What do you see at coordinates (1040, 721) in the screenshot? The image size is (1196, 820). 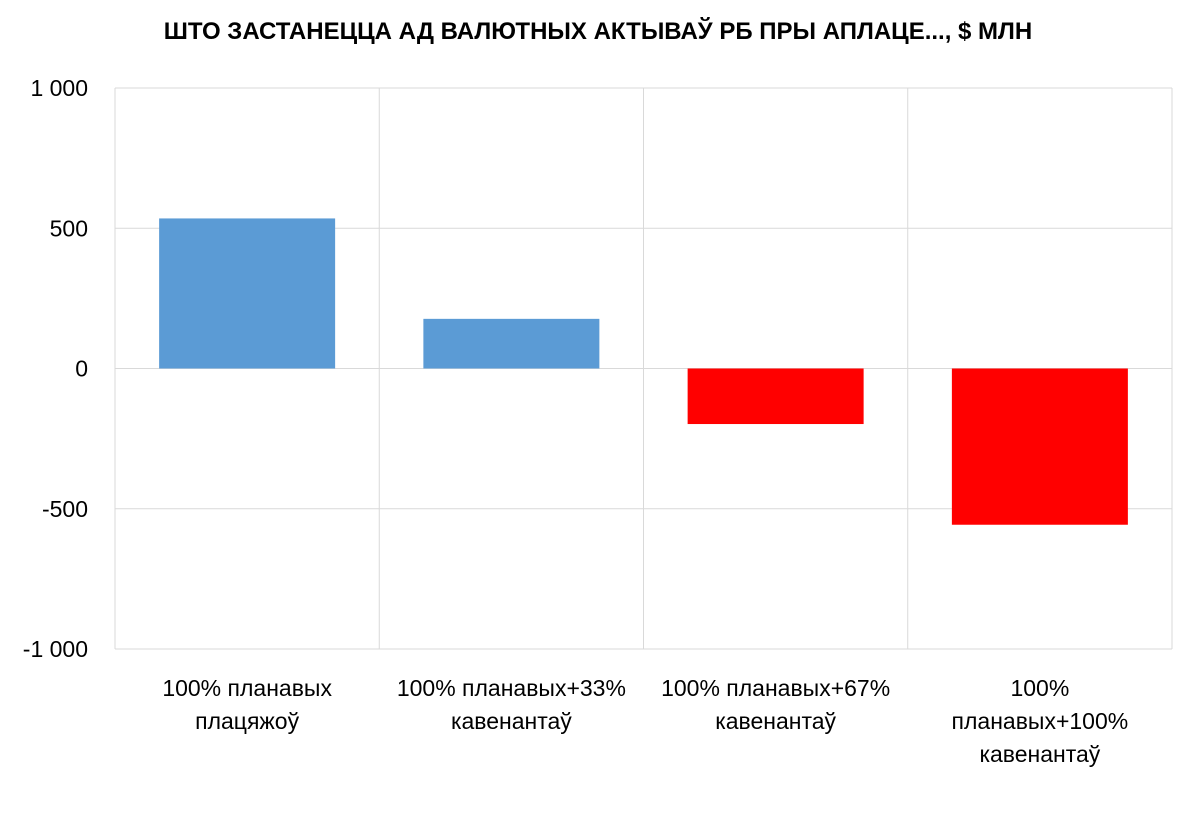 I see `x-tick-label: планавых+100%` at bounding box center [1040, 721].